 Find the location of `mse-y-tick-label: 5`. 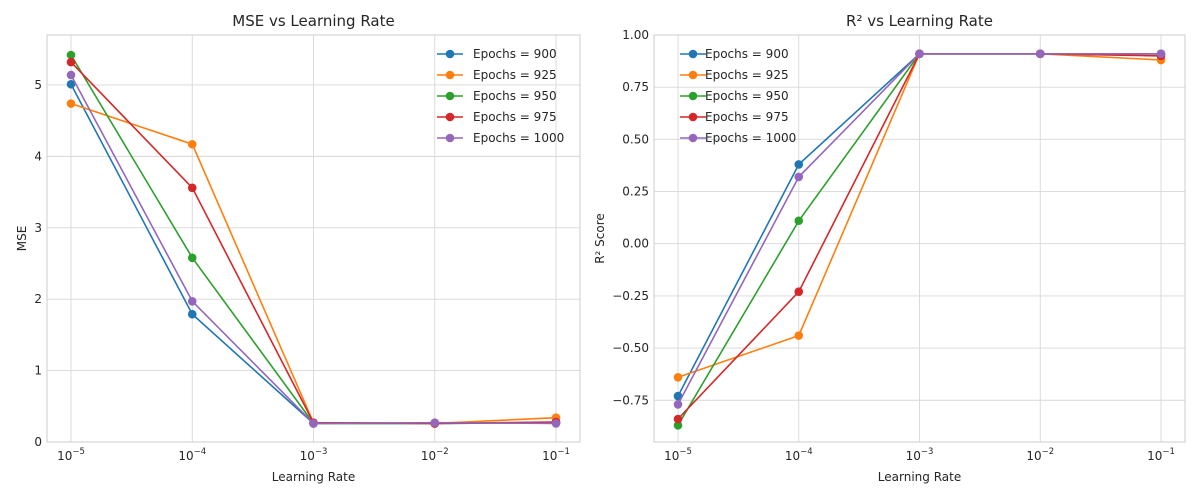

mse-y-tick-label: 5 is located at coordinates (38, 85).